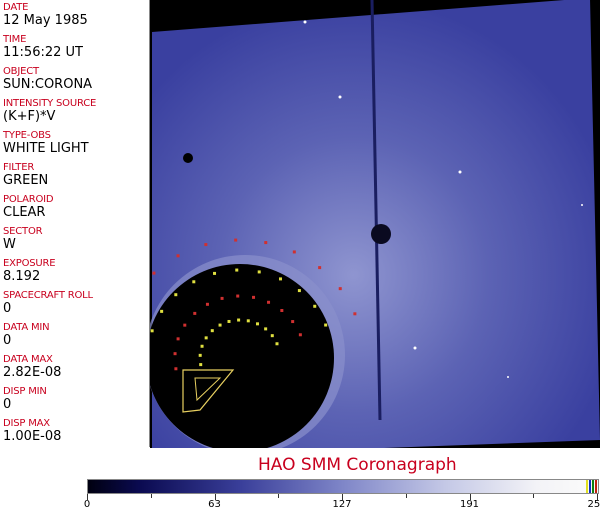  I want to click on colorbar-red, so click(596, 486).